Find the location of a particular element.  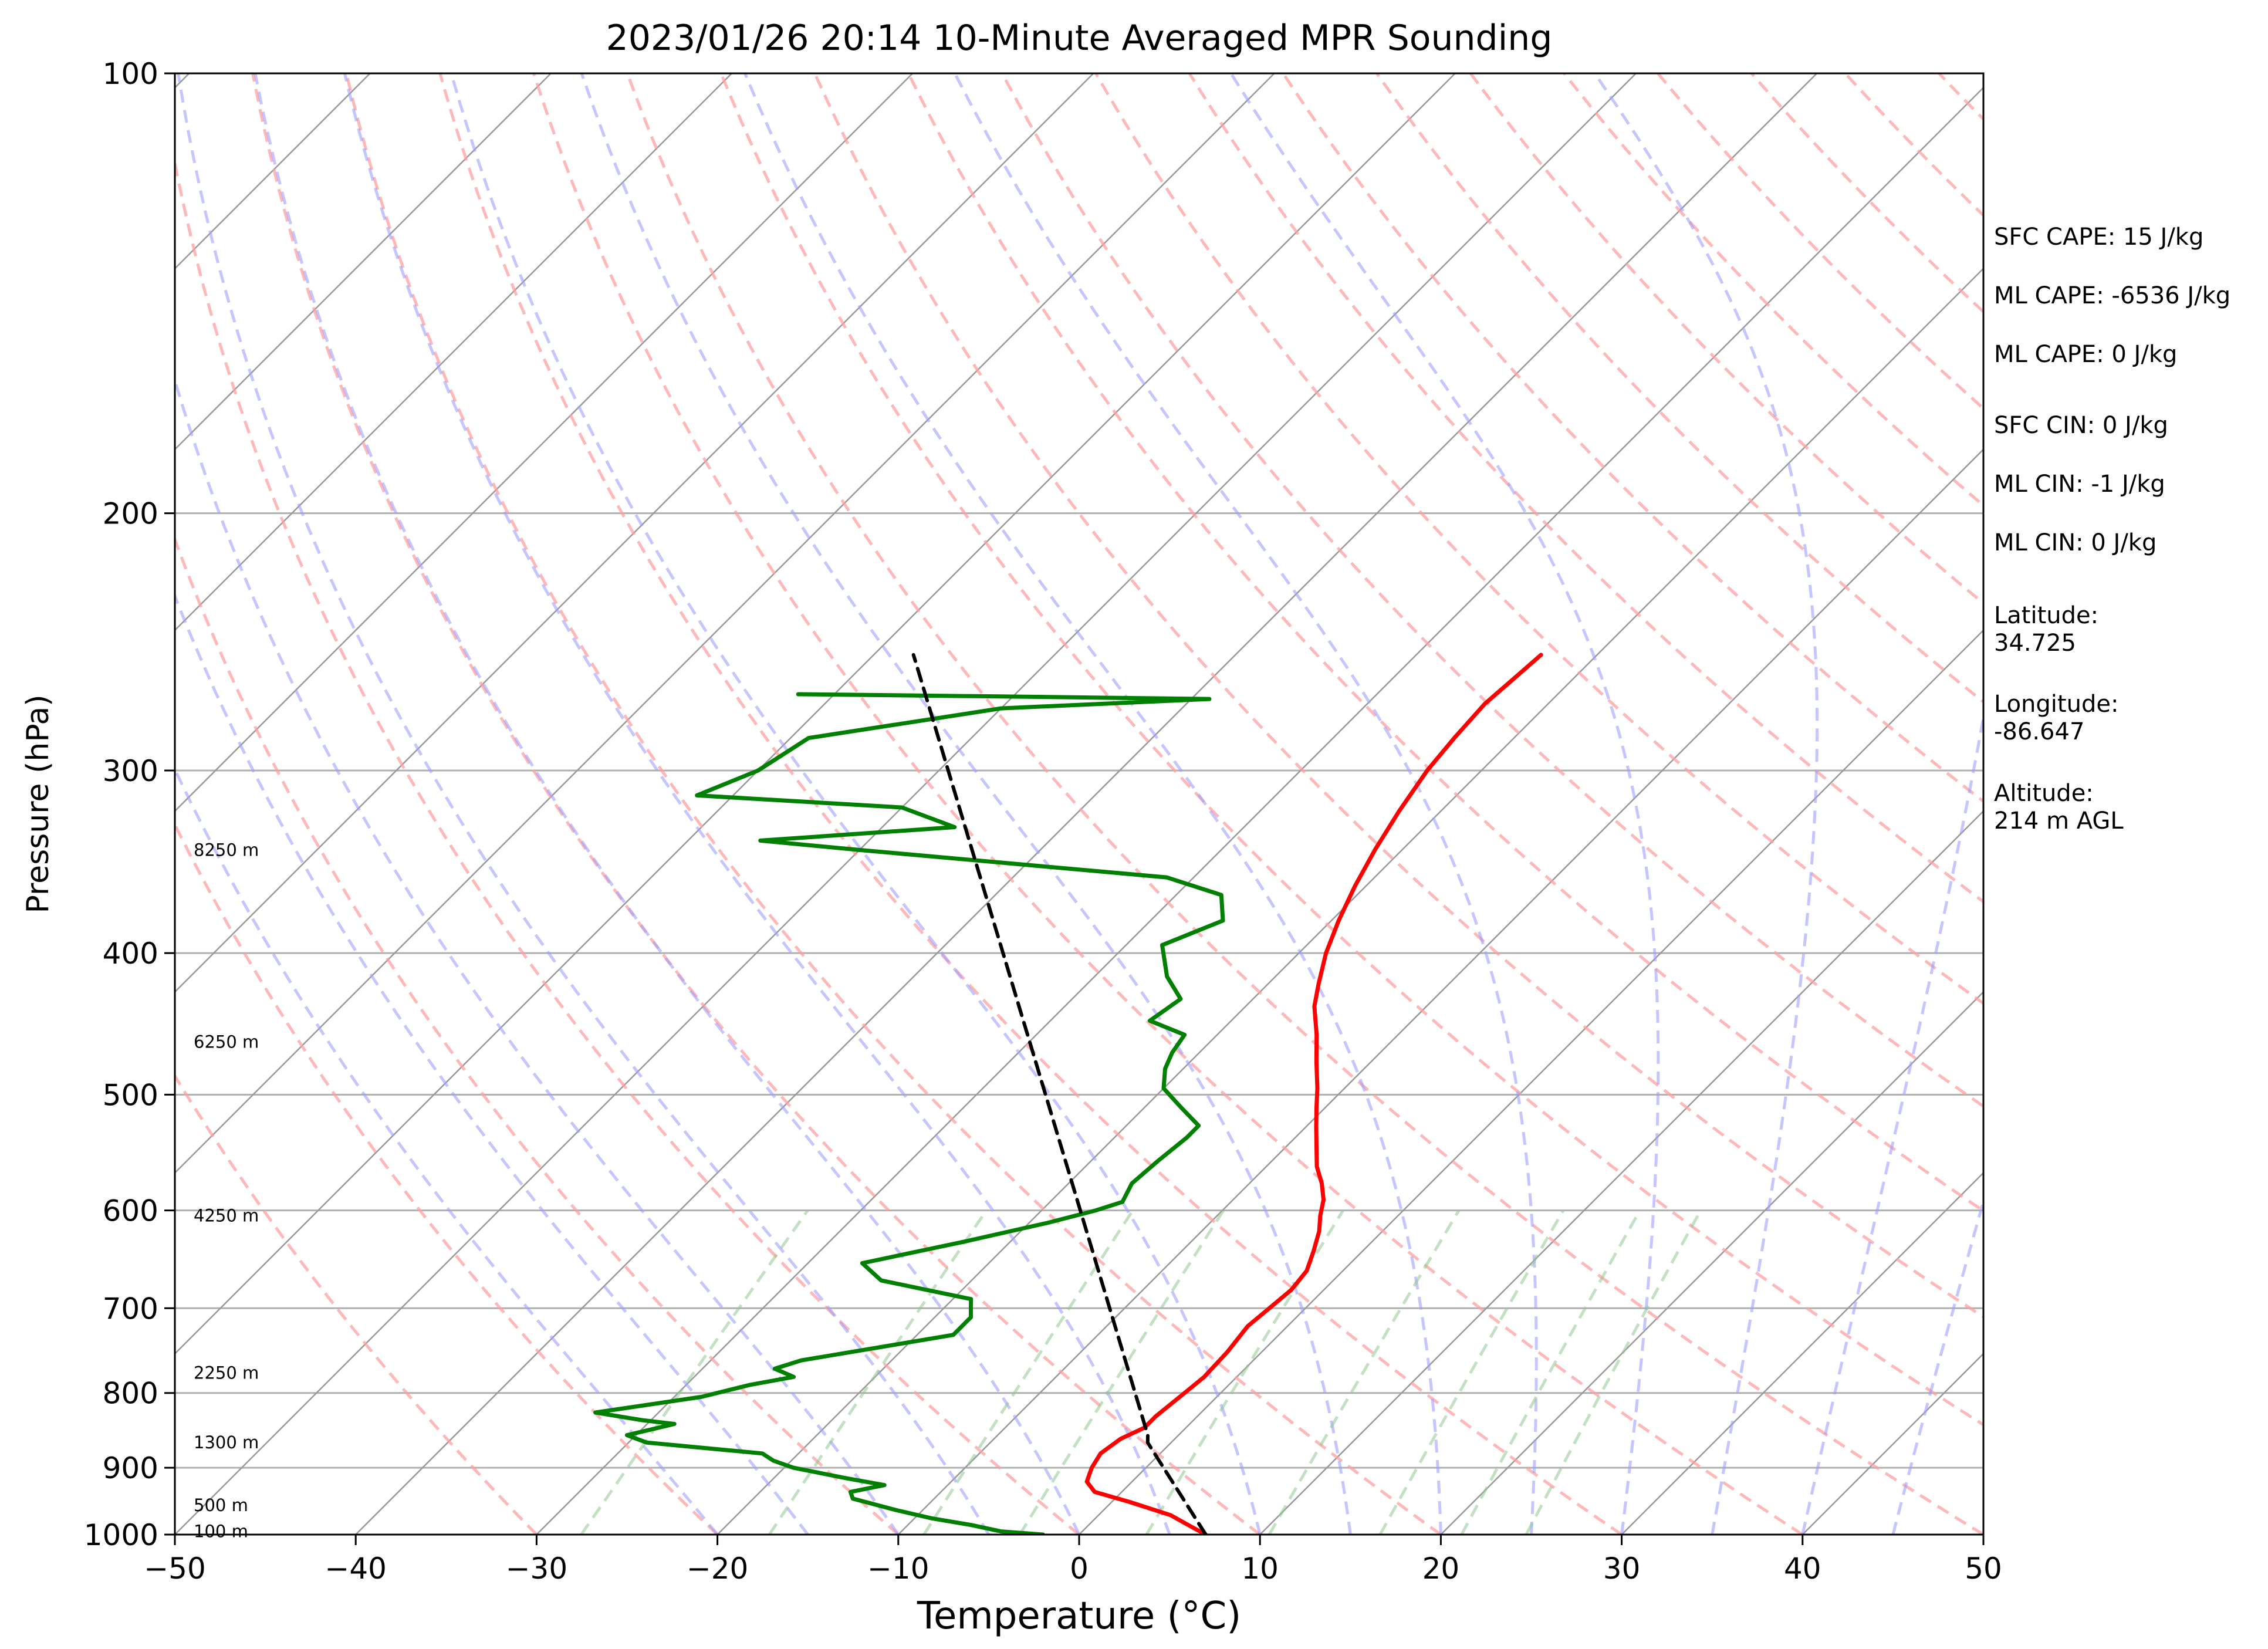

x-tick-label: 30 is located at coordinates (1622, 1569).